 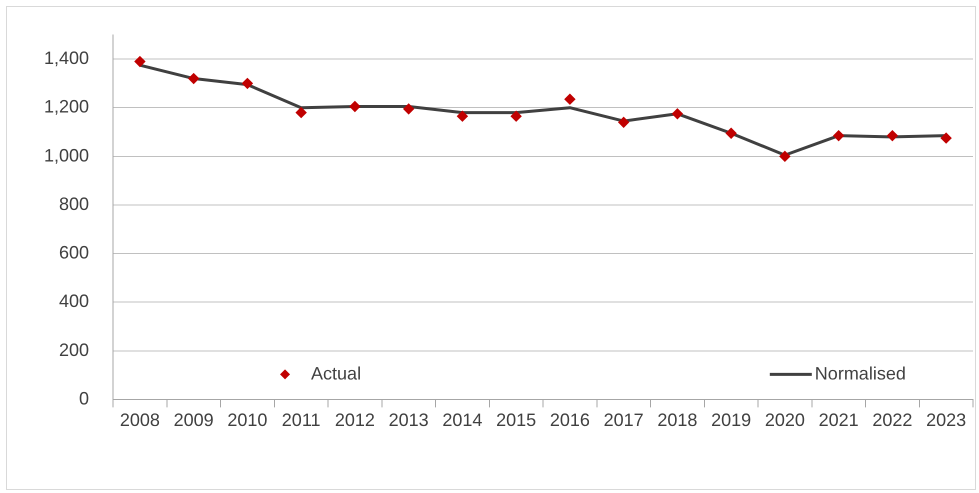 I want to click on x-tick-label: 2015, so click(x=516, y=420).